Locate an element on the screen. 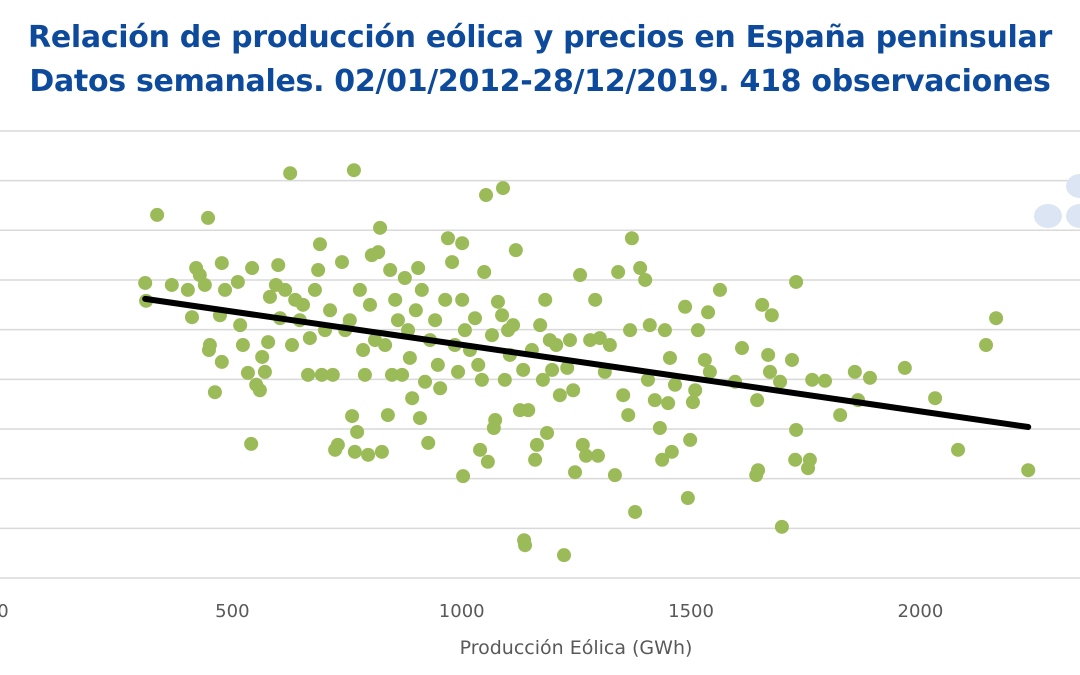 The image size is (1080, 675). x-tick-label: 0 is located at coordinates (4, 611).